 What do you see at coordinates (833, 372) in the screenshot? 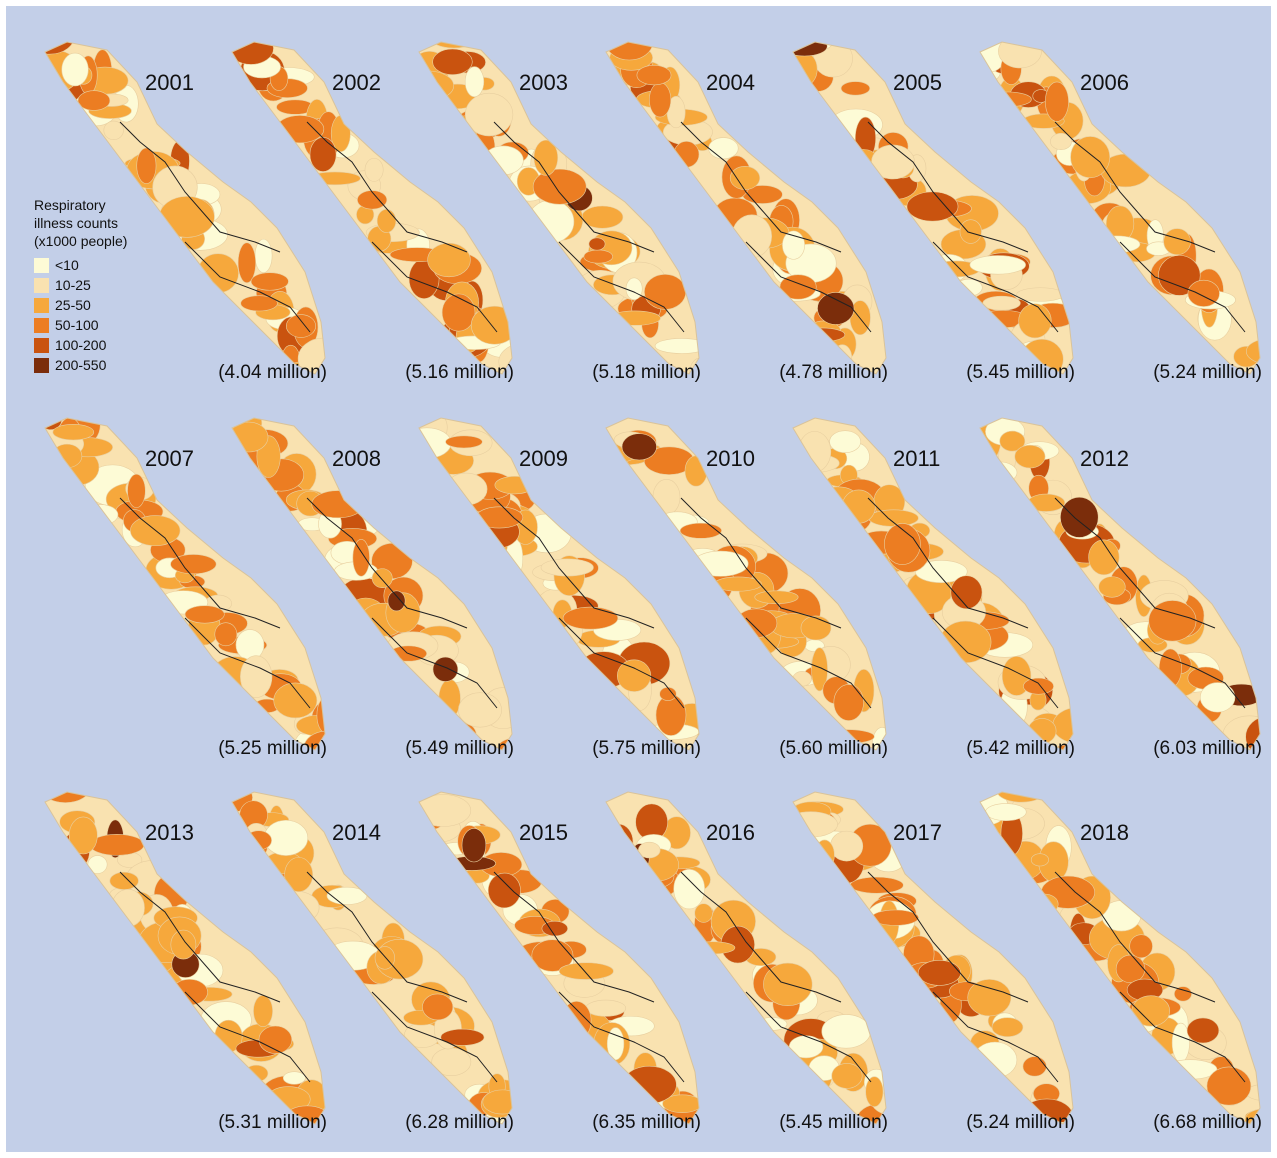
I see `total-label: (4.78 million)` at bounding box center [833, 372].